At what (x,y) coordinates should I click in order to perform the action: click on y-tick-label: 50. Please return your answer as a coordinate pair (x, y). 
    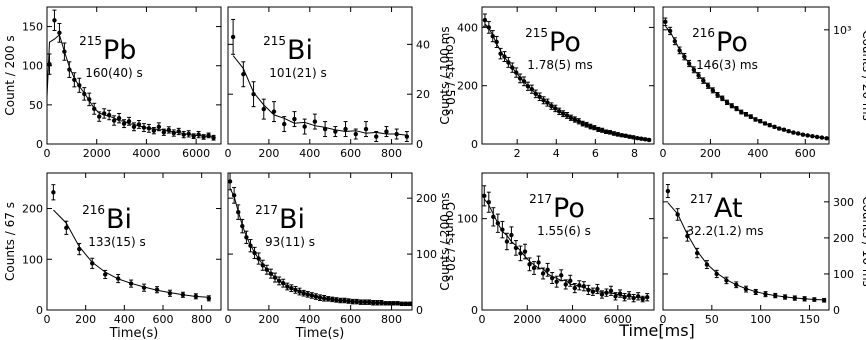
    Looking at the image, I should click on (36, 105).